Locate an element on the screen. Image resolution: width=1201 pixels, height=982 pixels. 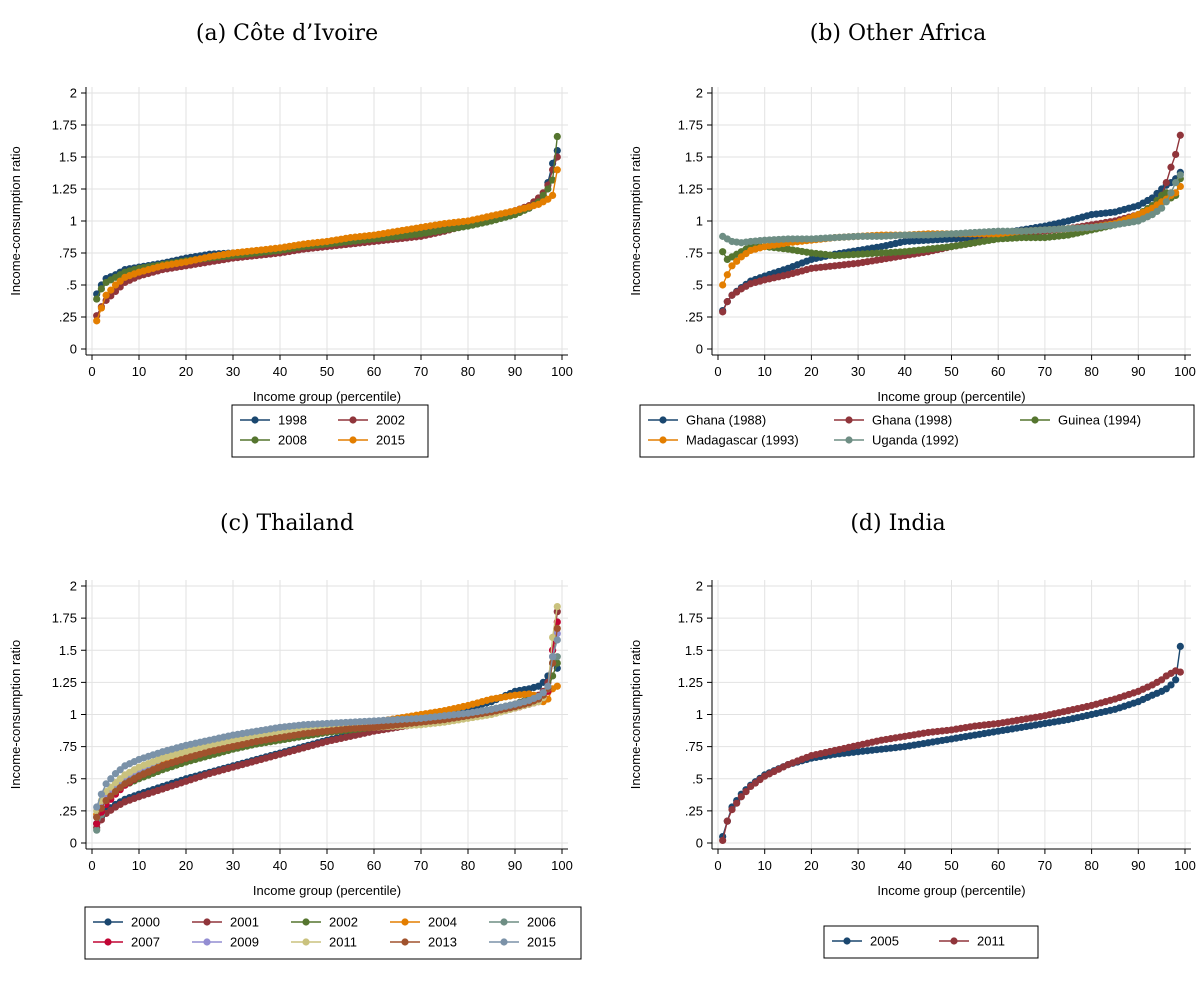
legend-item: 1998 is located at coordinates (273, 420).